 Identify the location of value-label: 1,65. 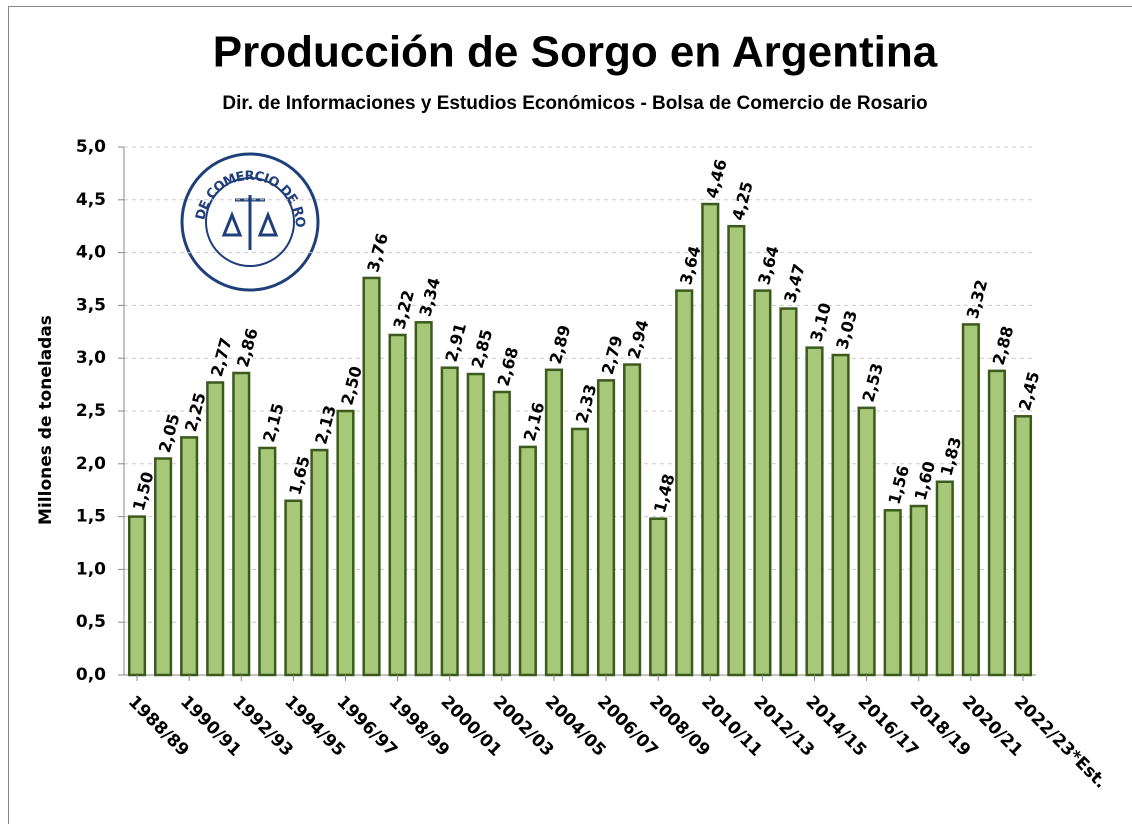
(299, 475).